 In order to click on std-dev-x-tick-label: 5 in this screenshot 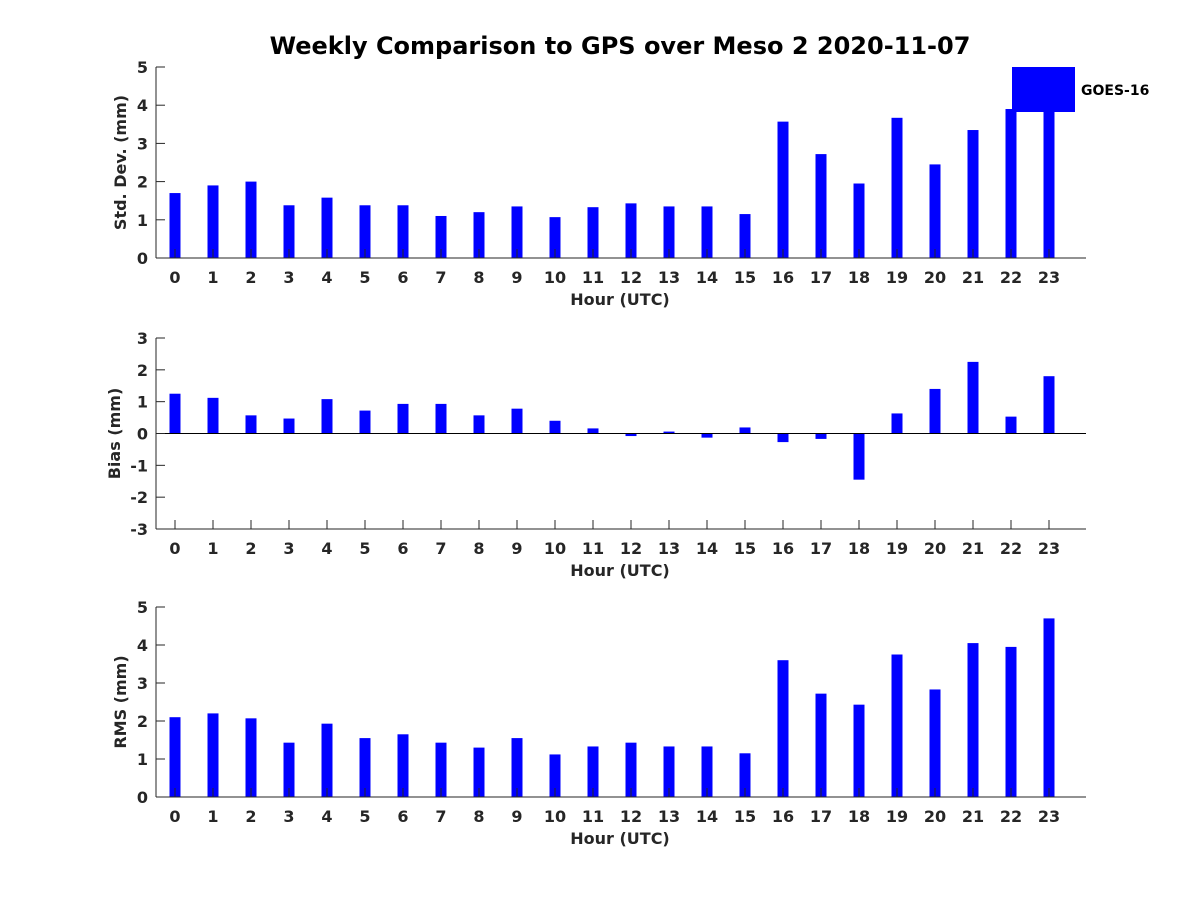, I will do `click(364, 277)`.